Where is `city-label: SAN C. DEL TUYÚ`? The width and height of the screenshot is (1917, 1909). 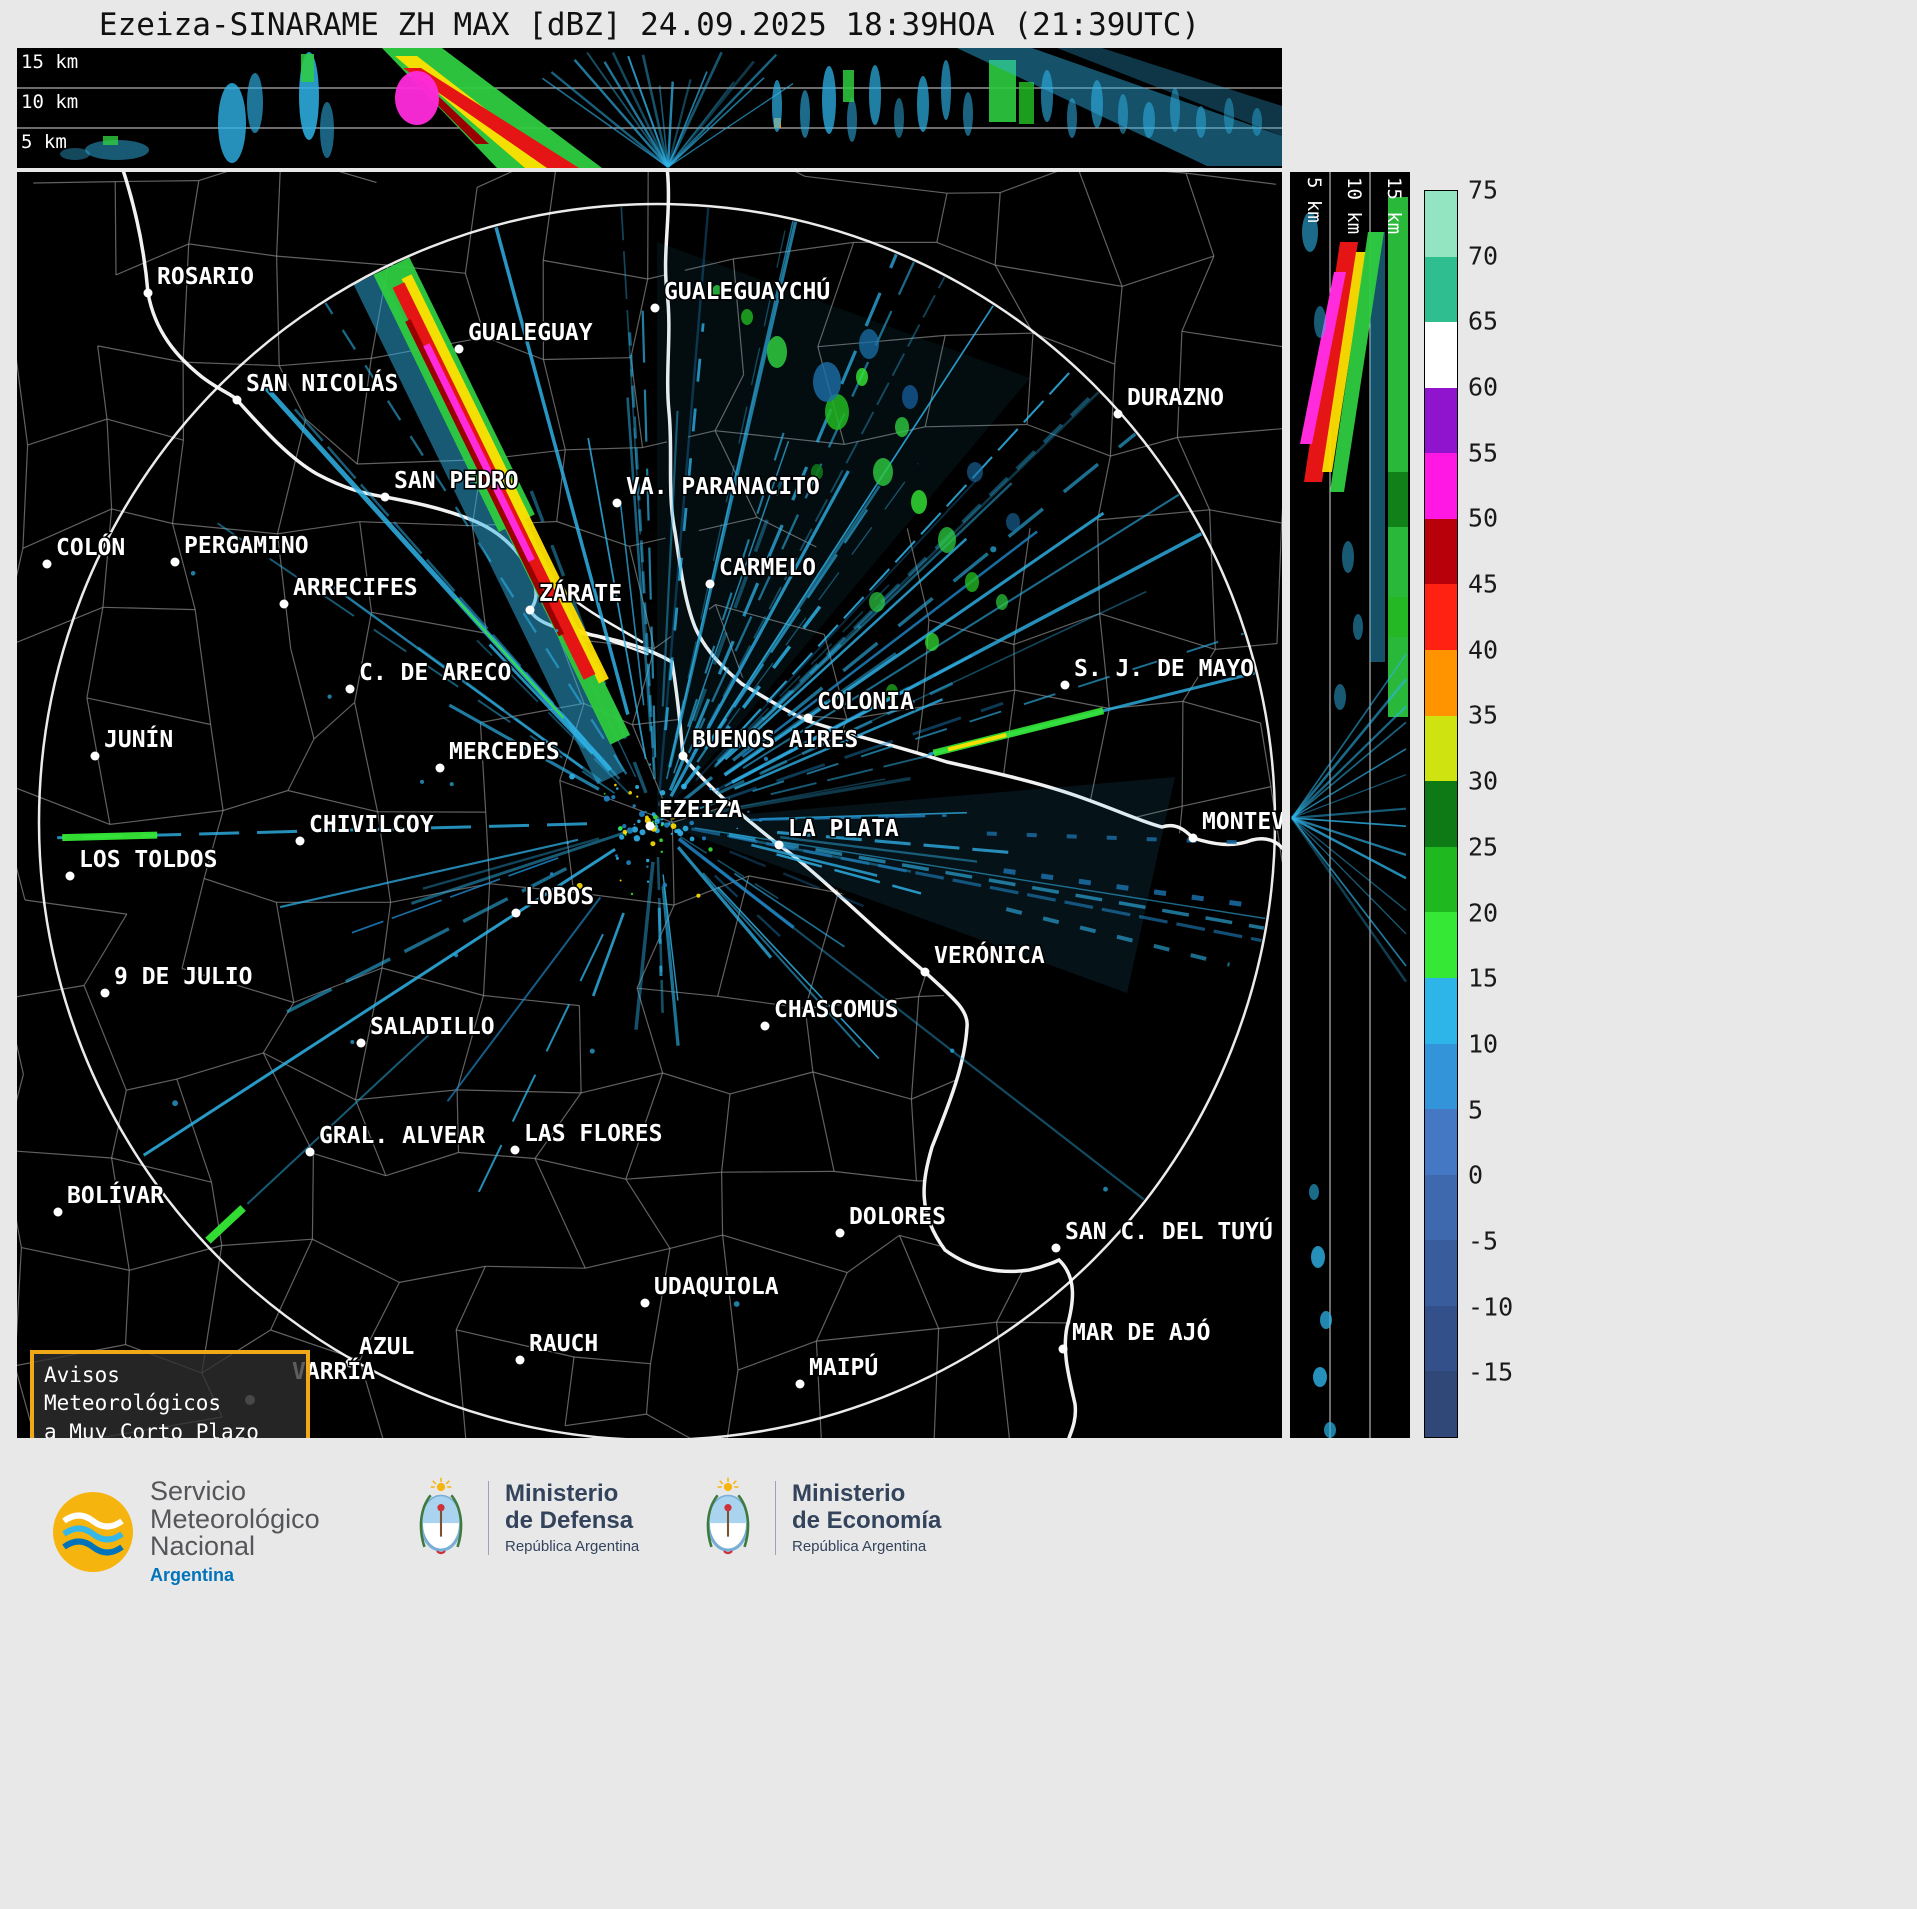 city-label: SAN C. DEL TUYÚ is located at coordinates (1169, 1231).